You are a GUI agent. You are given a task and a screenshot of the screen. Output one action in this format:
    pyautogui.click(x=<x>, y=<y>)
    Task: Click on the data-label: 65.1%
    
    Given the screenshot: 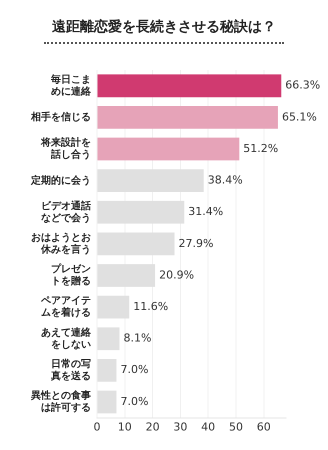 What is the action you would take?
    pyautogui.click(x=299, y=117)
    